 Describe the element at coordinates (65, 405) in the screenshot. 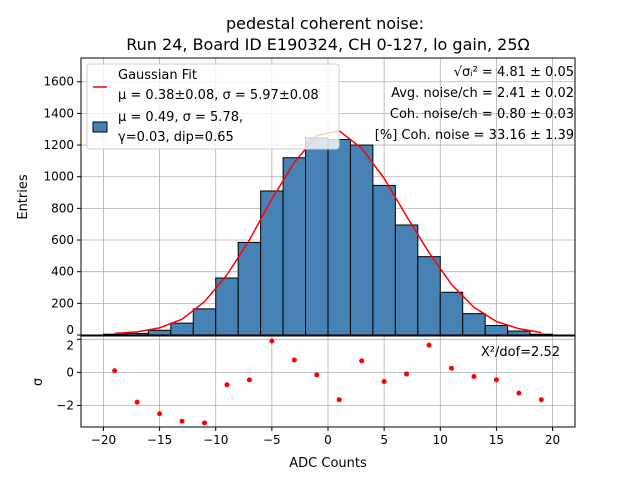

I see `y-tick-label: −2` at that location.